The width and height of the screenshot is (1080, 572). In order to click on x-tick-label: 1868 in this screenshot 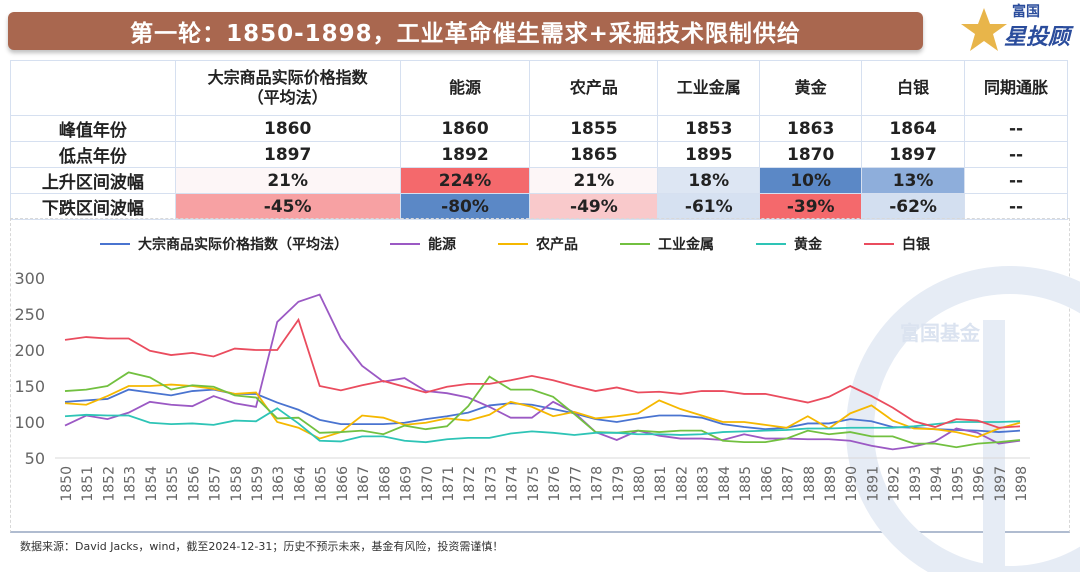, I will do `click(385, 484)`.